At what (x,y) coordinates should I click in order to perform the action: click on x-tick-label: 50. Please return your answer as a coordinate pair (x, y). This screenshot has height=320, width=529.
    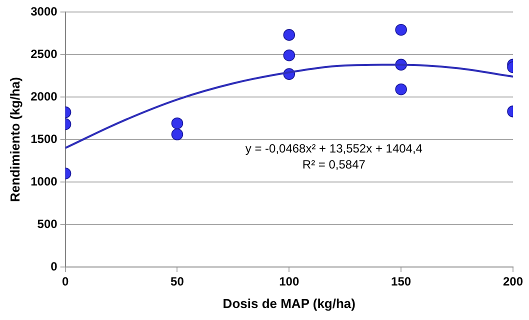
    Looking at the image, I should click on (177, 281).